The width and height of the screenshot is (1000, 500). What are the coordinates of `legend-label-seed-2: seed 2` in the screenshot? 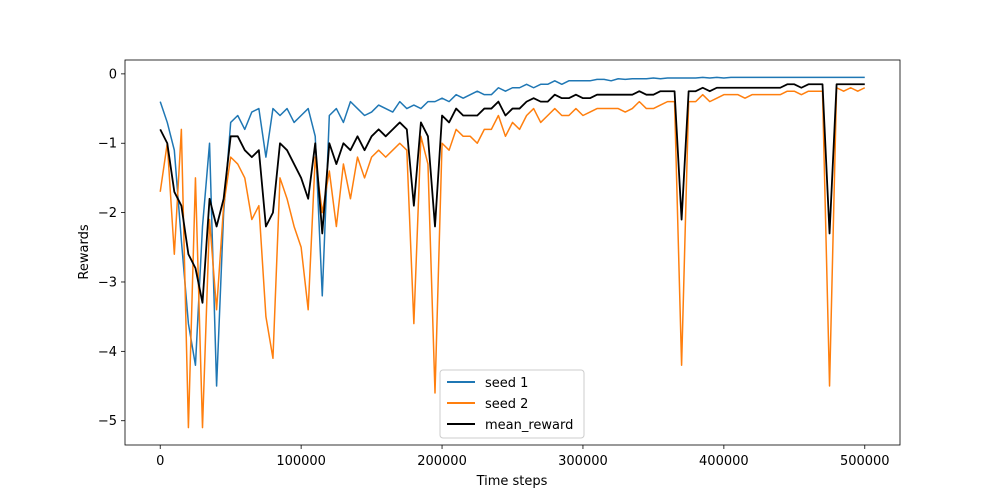 It's located at (506, 404).